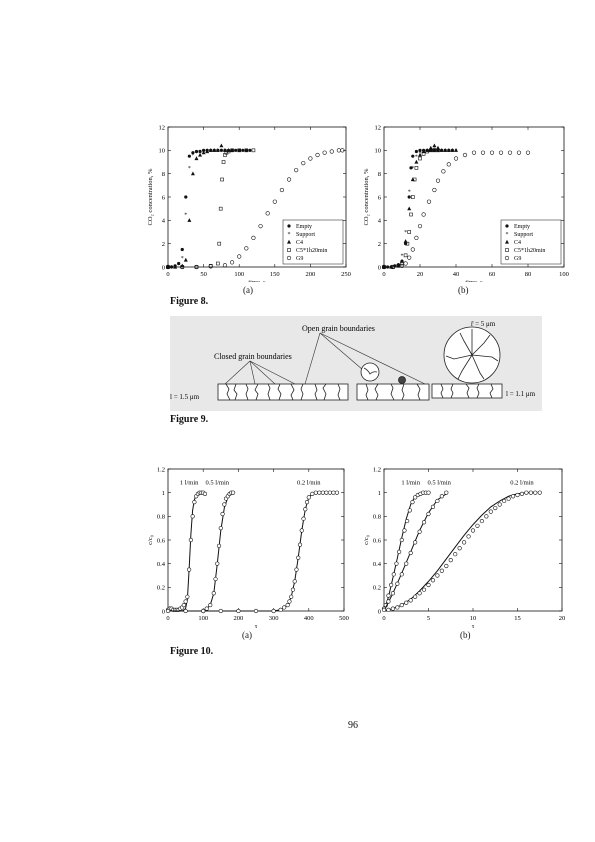 The height and width of the screenshot is (842, 595). What do you see at coordinates (377, 540) in the screenshot?
I see `y-tick-label: 0.6` at bounding box center [377, 540].